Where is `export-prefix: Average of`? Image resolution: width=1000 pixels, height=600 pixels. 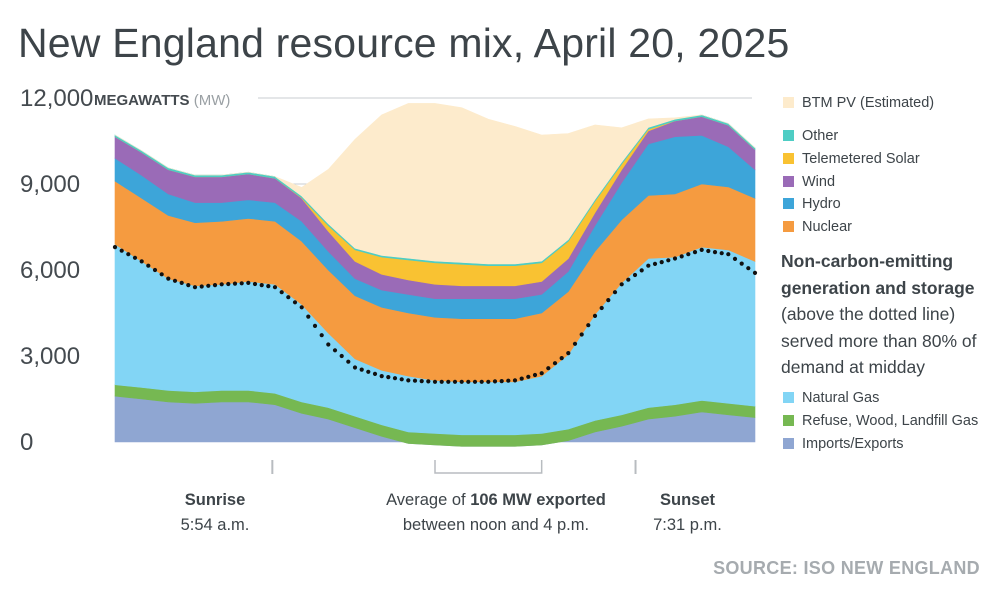 export-prefix: Average of is located at coordinates (428, 500).